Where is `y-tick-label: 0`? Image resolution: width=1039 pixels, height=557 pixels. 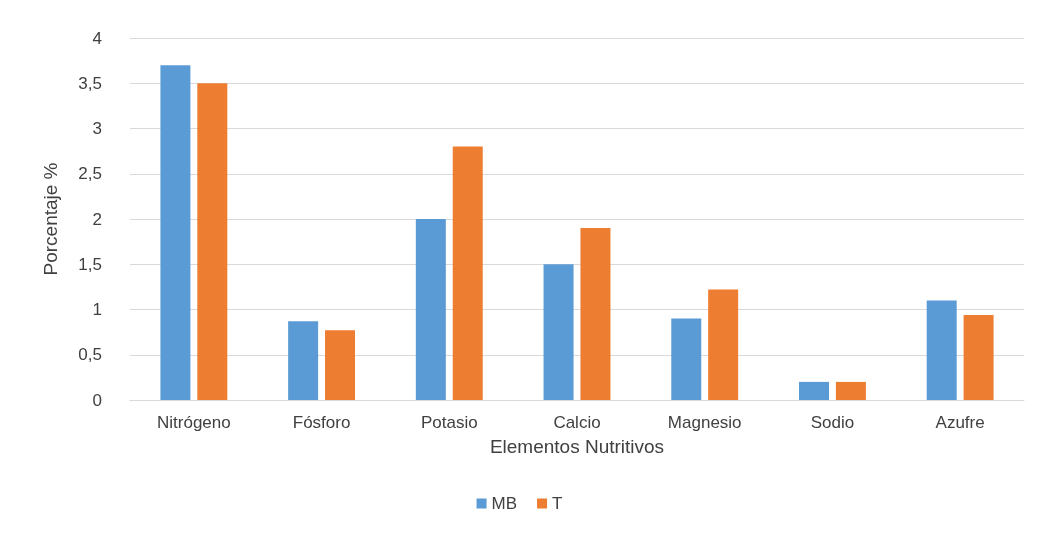
y-tick-label: 0 is located at coordinates (97, 400).